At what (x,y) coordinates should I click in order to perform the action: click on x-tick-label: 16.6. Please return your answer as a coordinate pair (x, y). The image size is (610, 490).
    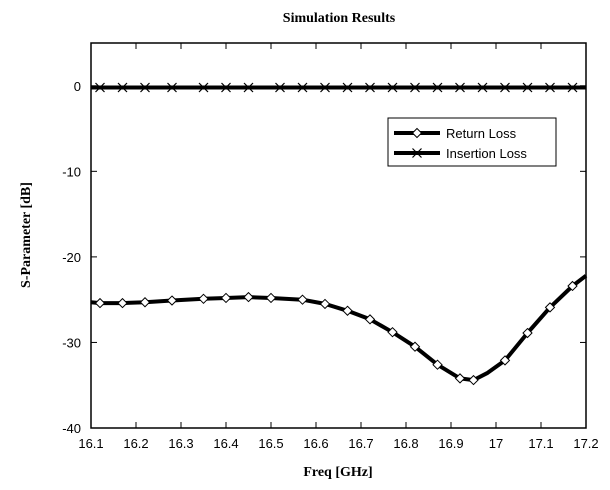
    Looking at the image, I should click on (315, 443).